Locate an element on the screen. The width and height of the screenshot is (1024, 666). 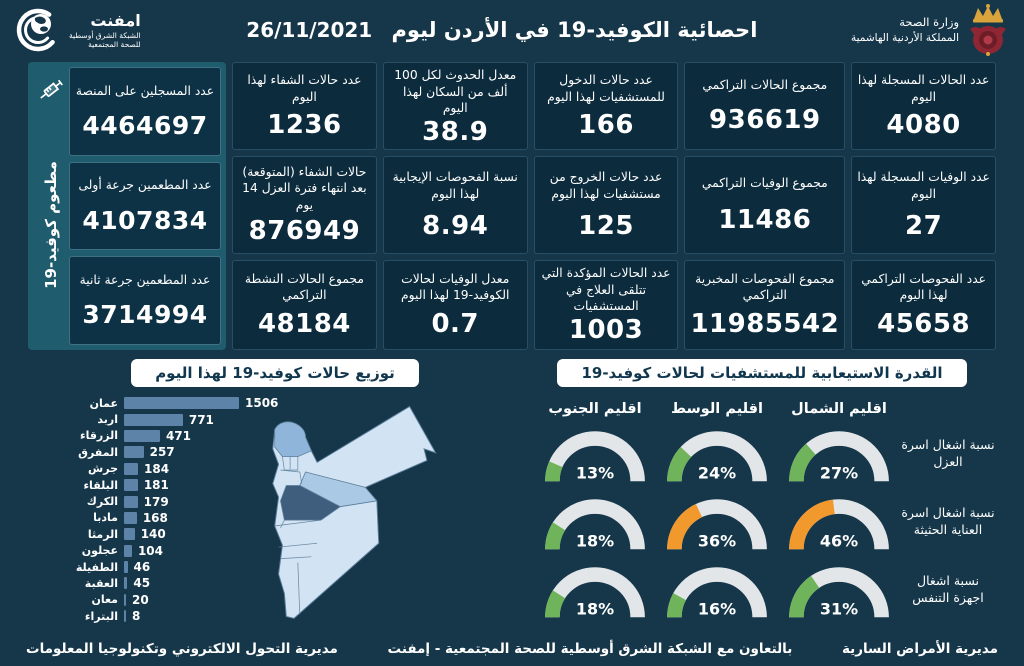
gauge-value-label: 36% is located at coordinates (717, 540).